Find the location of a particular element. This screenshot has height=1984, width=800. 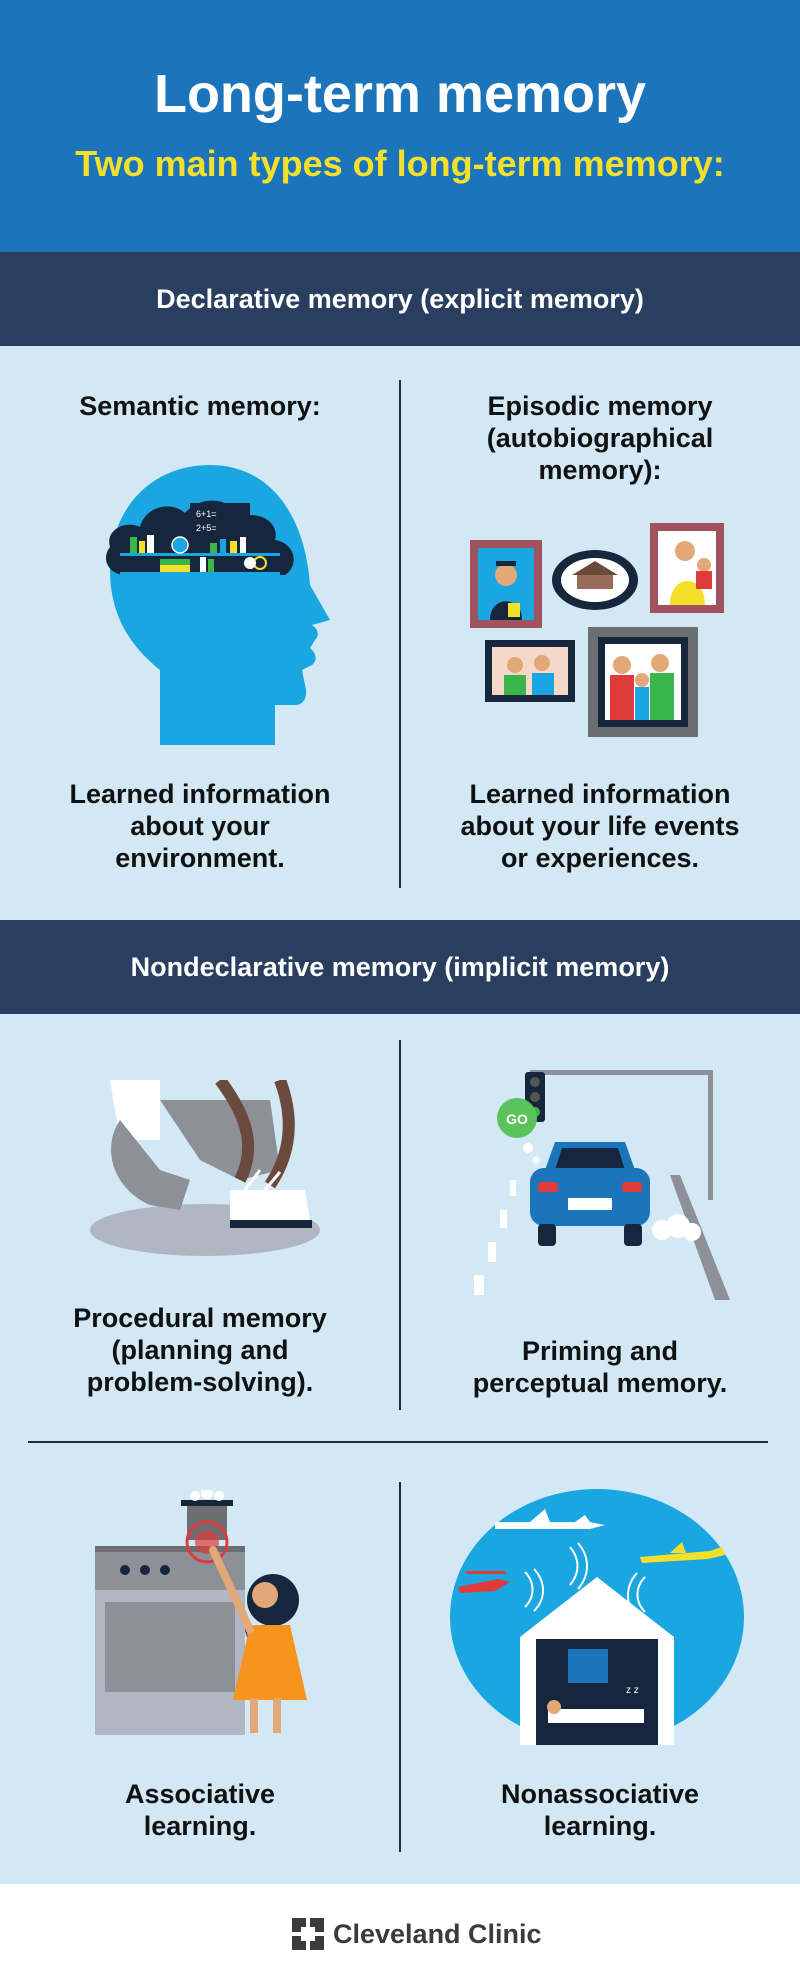

nonassociative-line-1: Nonassociative is located at coordinates (600, 1794).